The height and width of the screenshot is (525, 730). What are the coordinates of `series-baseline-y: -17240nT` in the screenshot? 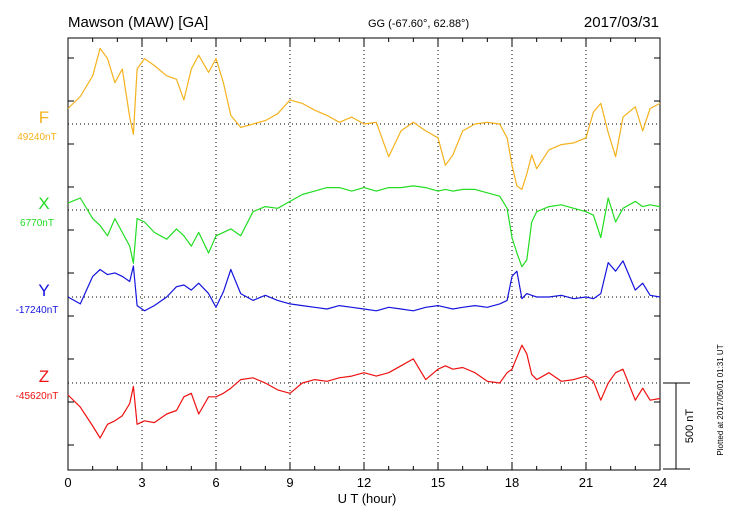 It's located at (37, 310).